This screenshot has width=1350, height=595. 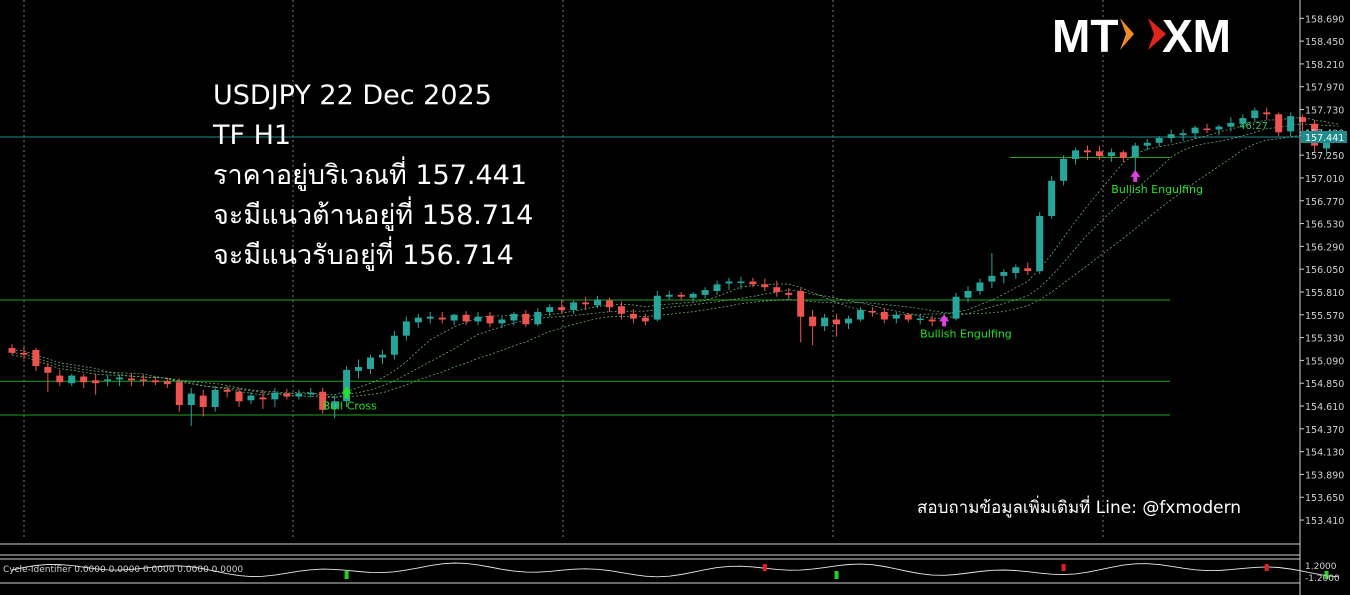 I want to click on logo-xm: XM, so click(x=1196, y=35).